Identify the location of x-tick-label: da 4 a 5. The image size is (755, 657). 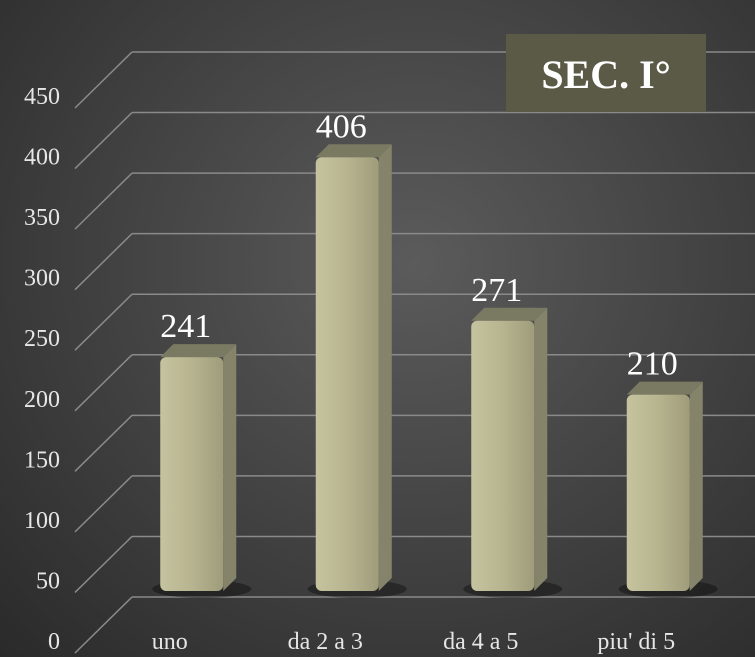
(480, 642).